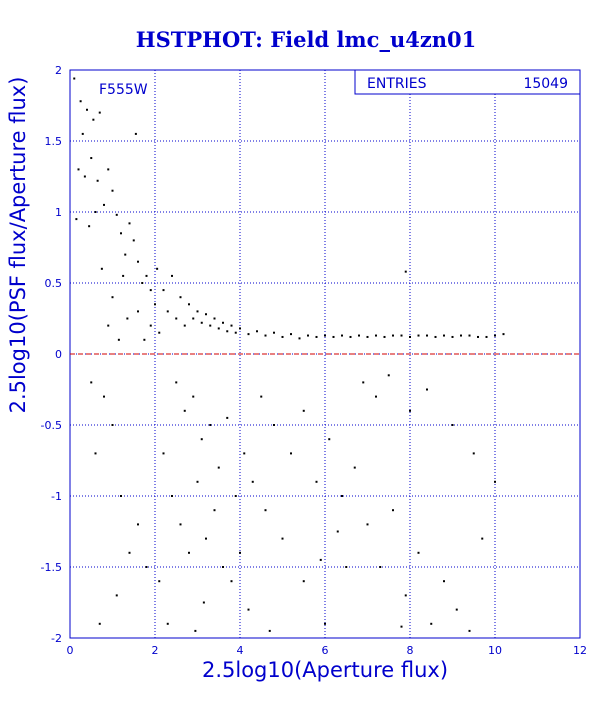 Image resolution: width=612 pixels, height=709 pixels. I want to click on y-axis-label: 2.5log10(PSF flux/Aperture flux), so click(18, 245).